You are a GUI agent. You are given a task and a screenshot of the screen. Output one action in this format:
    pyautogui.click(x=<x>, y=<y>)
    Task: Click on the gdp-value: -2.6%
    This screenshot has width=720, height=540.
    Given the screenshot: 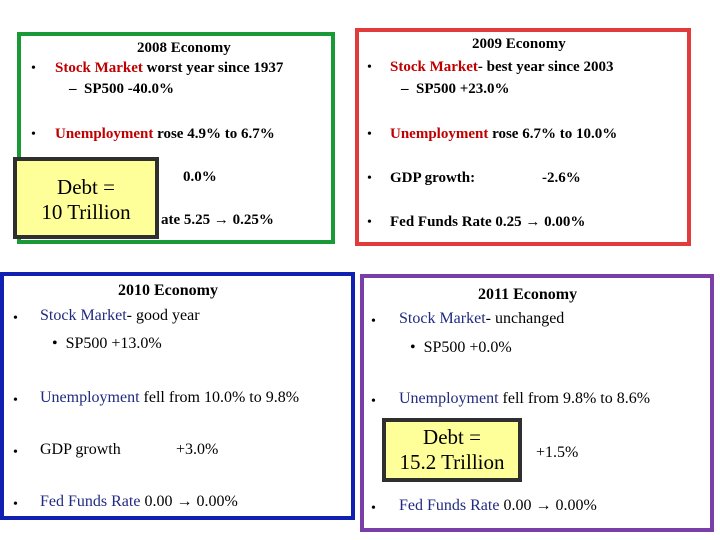 What is the action you would take?
    pyautogui.click(x=561, y=178)
    